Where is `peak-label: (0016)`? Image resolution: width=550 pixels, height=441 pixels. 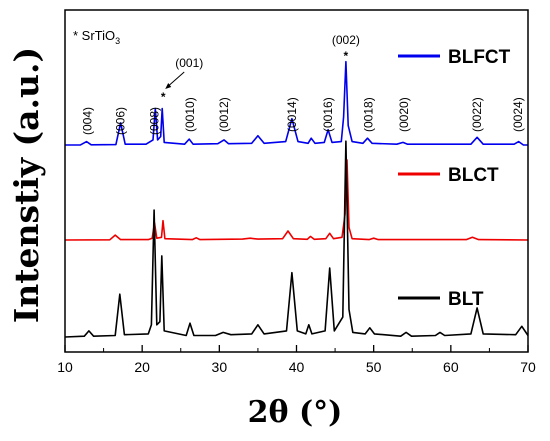
peak-label: (0016) is located at coordinates (328, 114).